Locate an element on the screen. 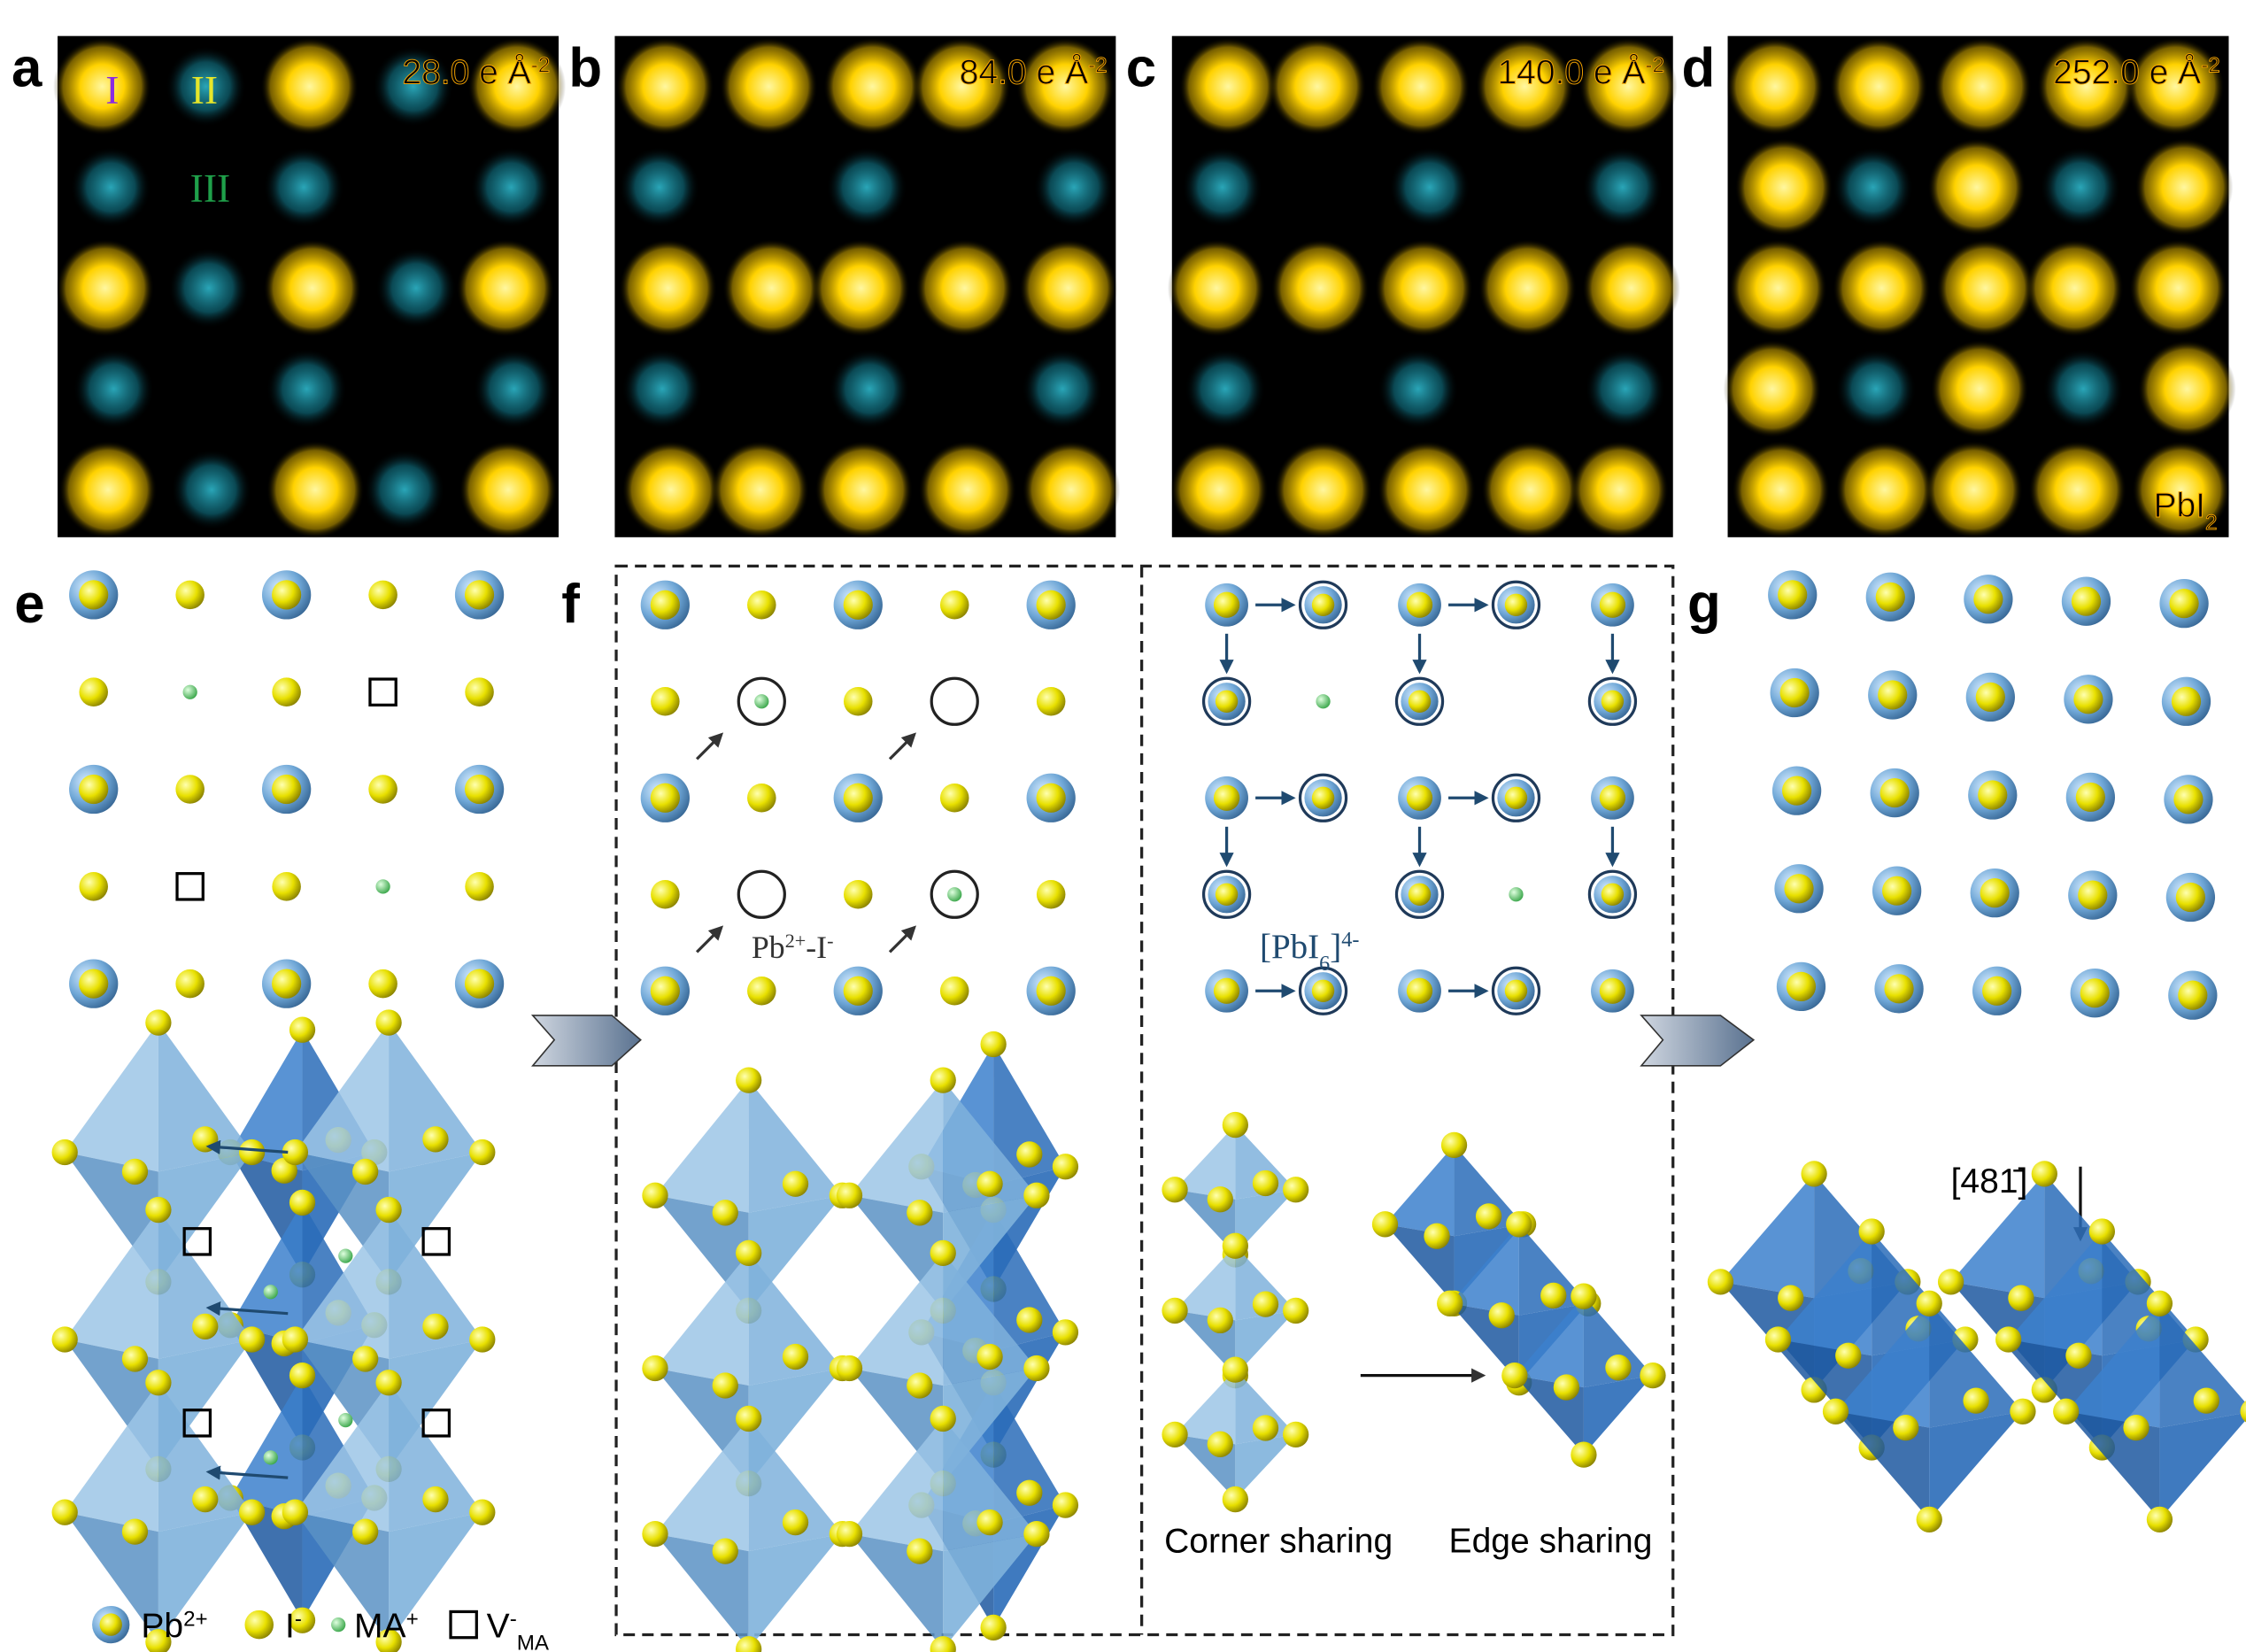  panel-label: g is located at coordinates (1704, 604).